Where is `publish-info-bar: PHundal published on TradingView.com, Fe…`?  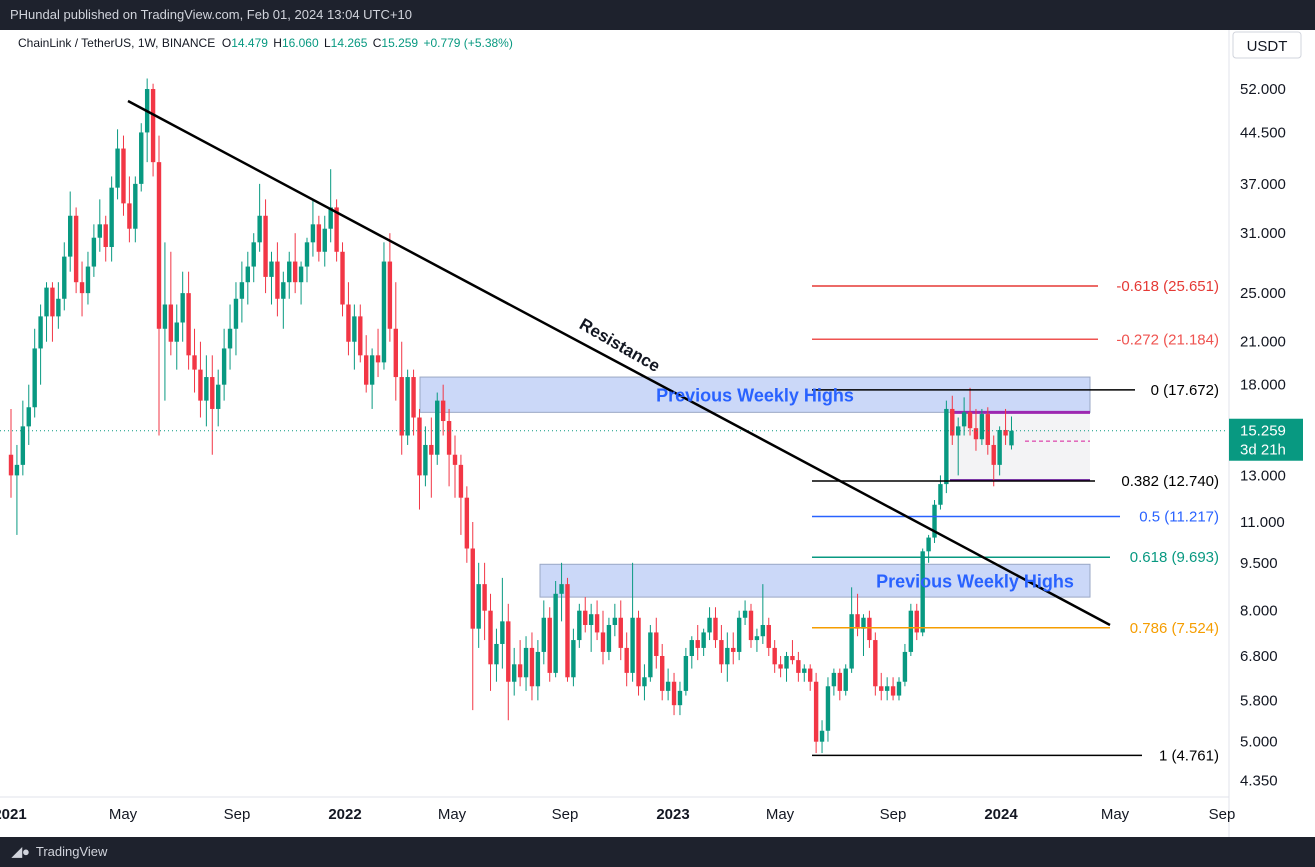
publish-info-bar: PHundal published on TradingView.com, Fe… is located at coordinates (657, 15).